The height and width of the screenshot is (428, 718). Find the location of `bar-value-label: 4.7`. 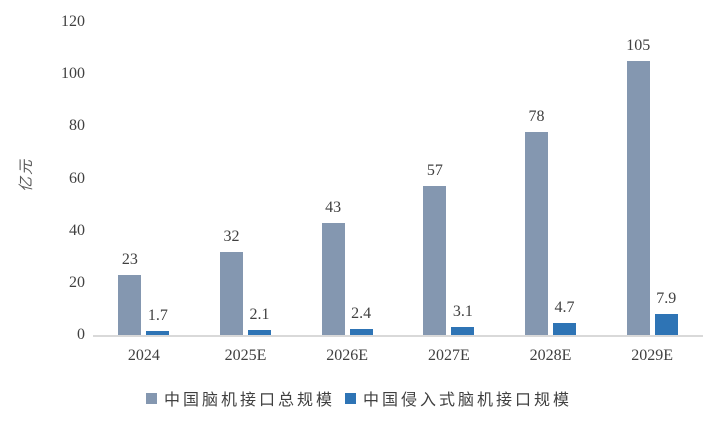

bar-value-label: 4.7 is located at coordinates (564, 307).